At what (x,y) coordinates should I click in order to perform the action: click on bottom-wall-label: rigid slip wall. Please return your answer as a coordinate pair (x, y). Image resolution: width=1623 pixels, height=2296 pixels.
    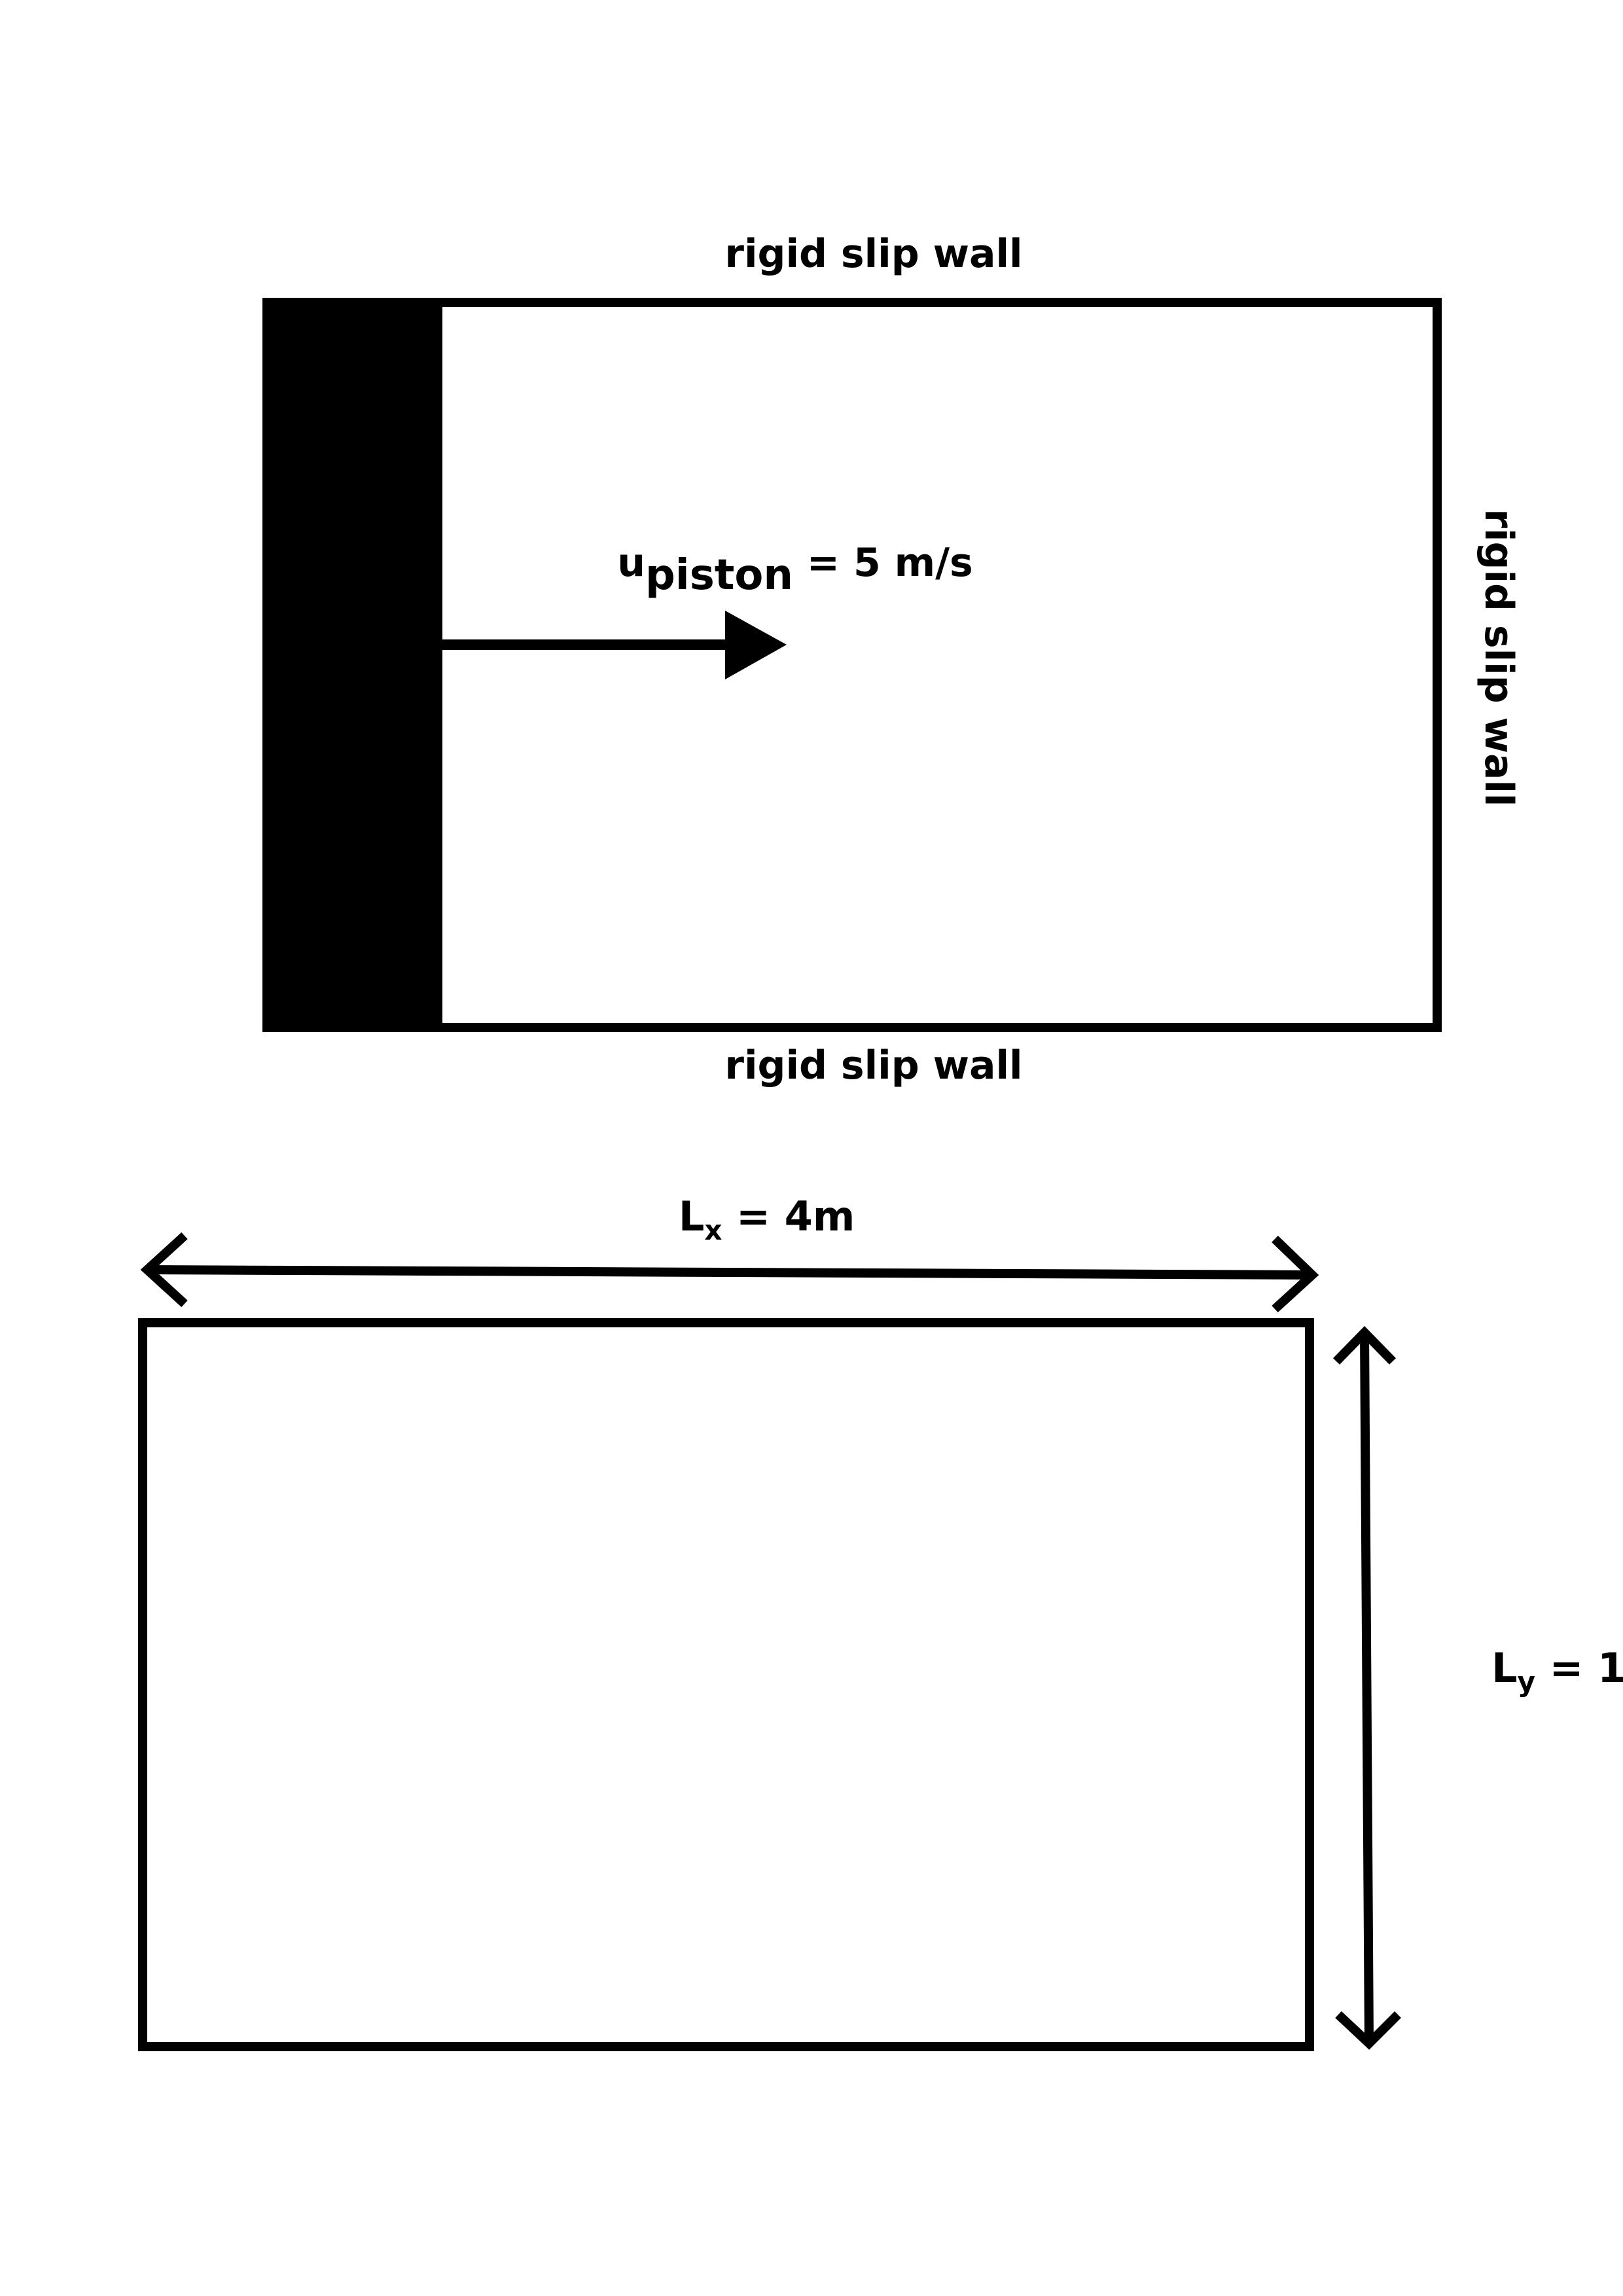
    Looking at the image, I should click on (873, 1065).